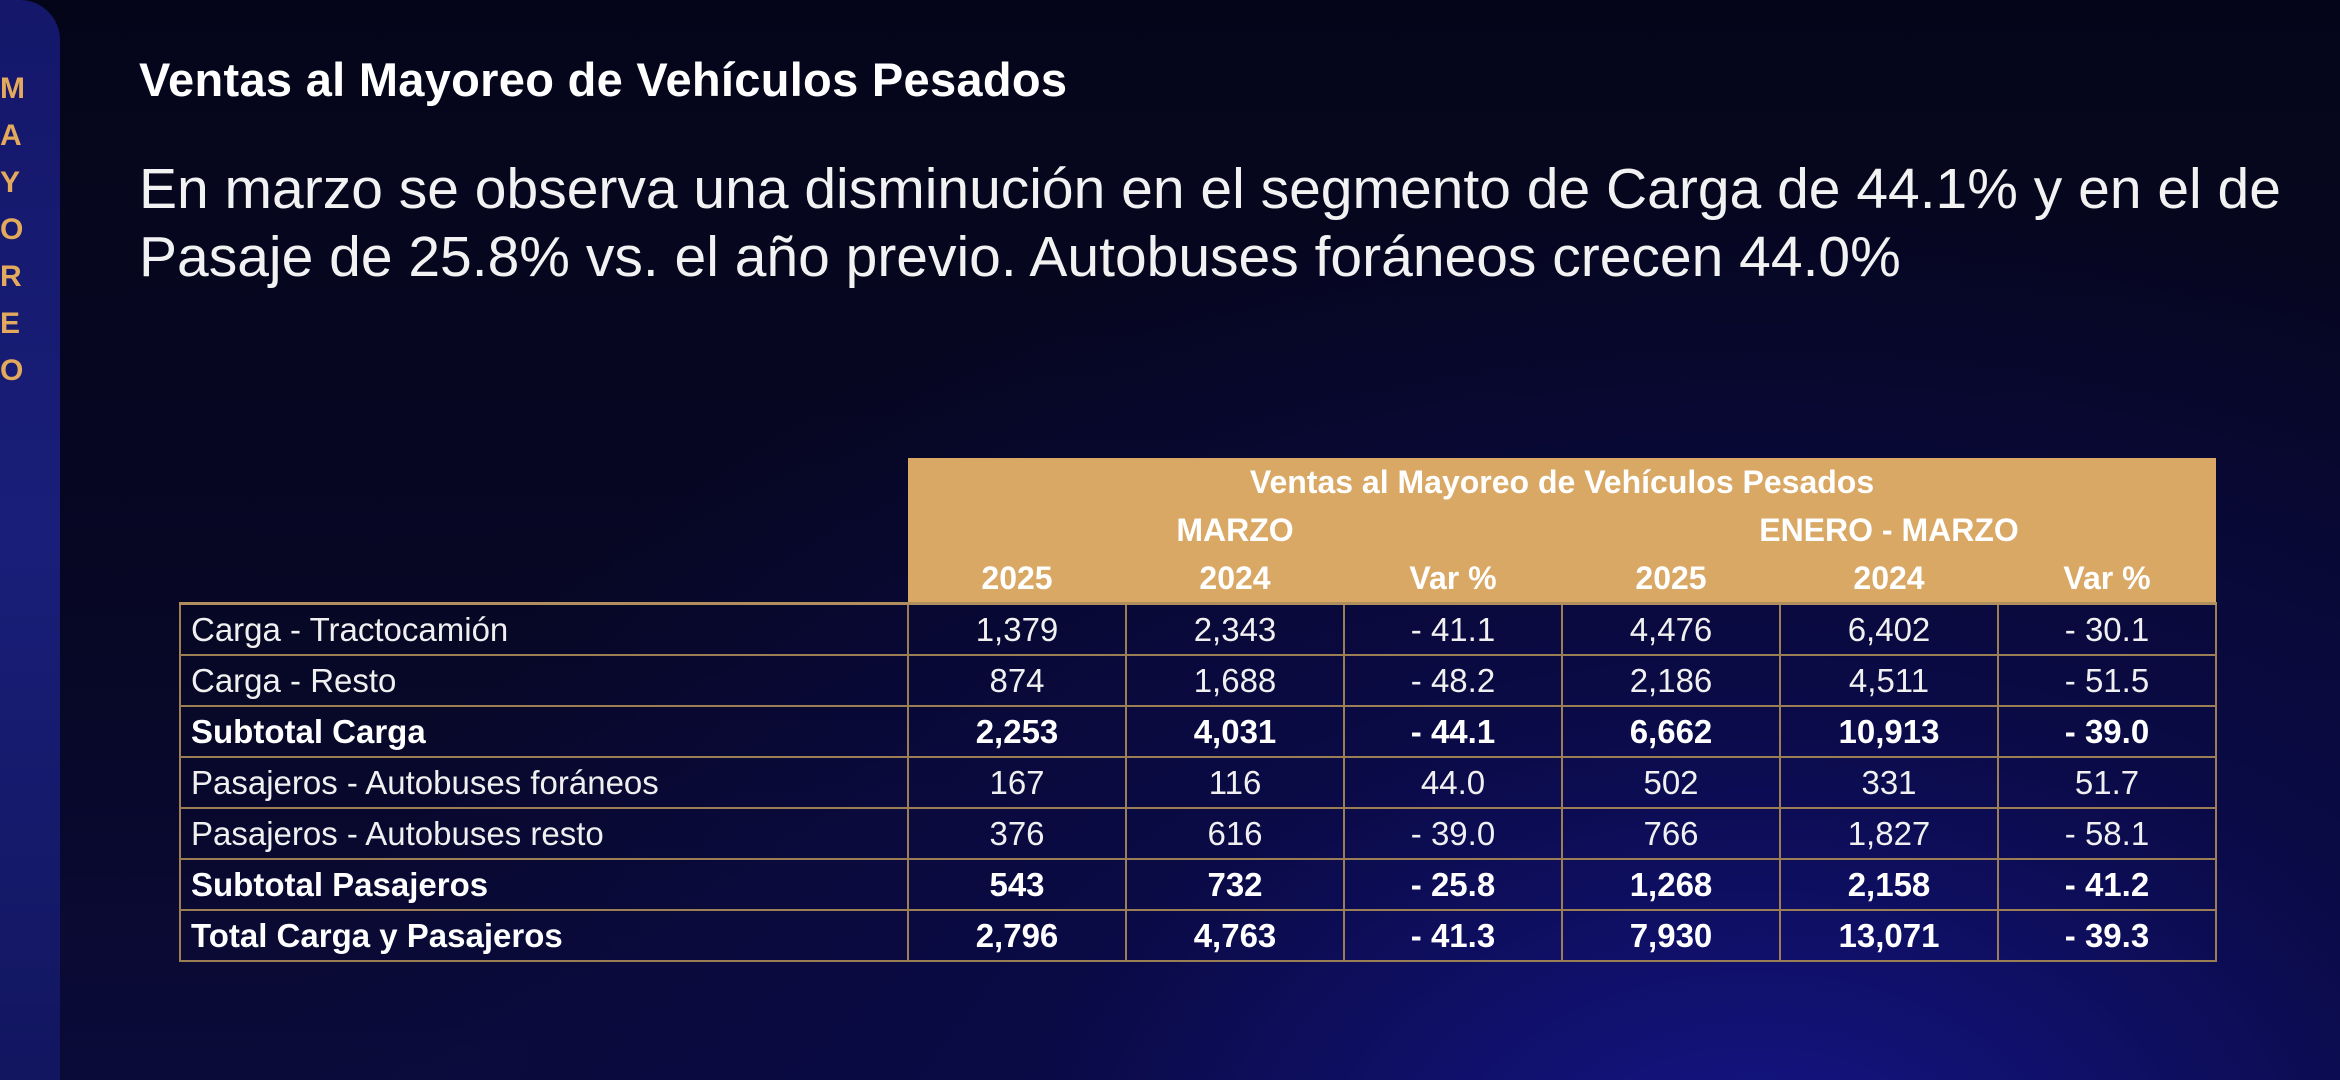 This screenshot has height=1080, width=2340. What do you see at coordinates (1453, 884) in the screenshot?
I see `table-cell: - 25.8` at bounding box center [1453, 884].